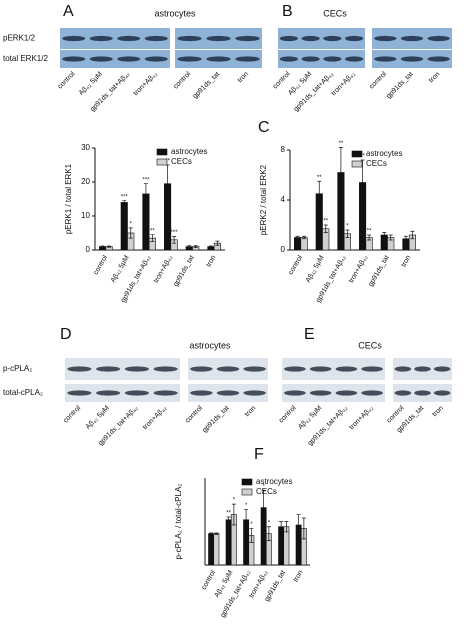  What do you see at coordinates (85, 181) in the screenshot?
I see `y-tick-label: 20` at bounding box center [85, 181].